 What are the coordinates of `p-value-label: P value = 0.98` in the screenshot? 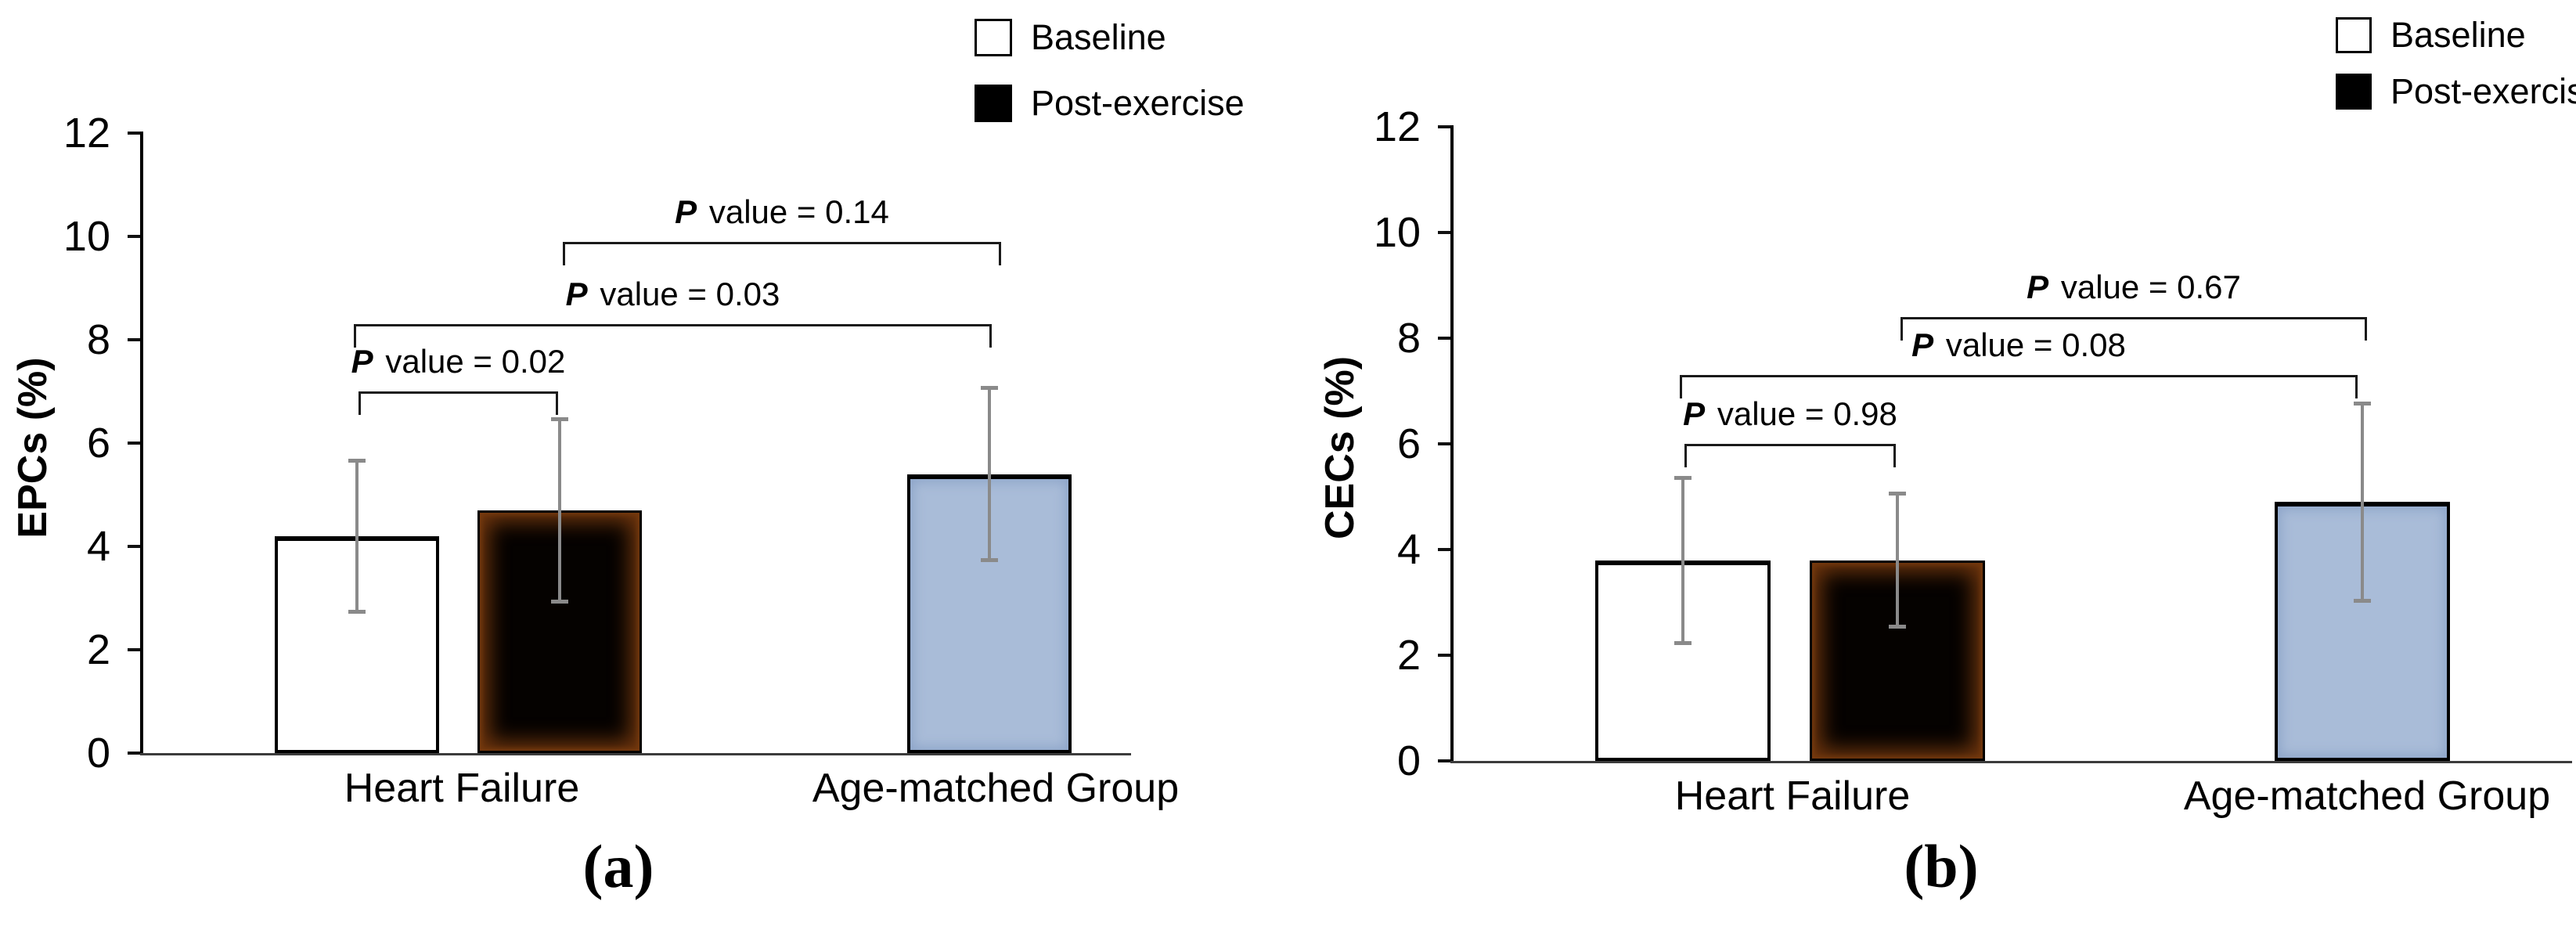 It's located at (1790, 413).